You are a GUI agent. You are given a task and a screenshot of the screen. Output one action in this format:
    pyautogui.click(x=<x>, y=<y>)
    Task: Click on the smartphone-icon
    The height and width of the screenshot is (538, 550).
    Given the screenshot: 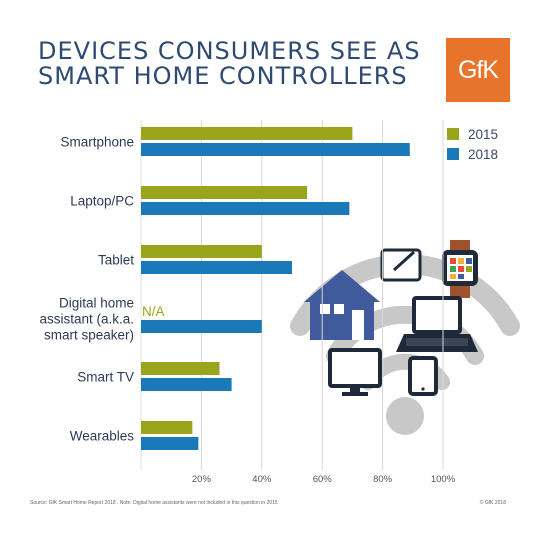 What is the action you would take?
    pyautogui.click(x=423, y=376)
    